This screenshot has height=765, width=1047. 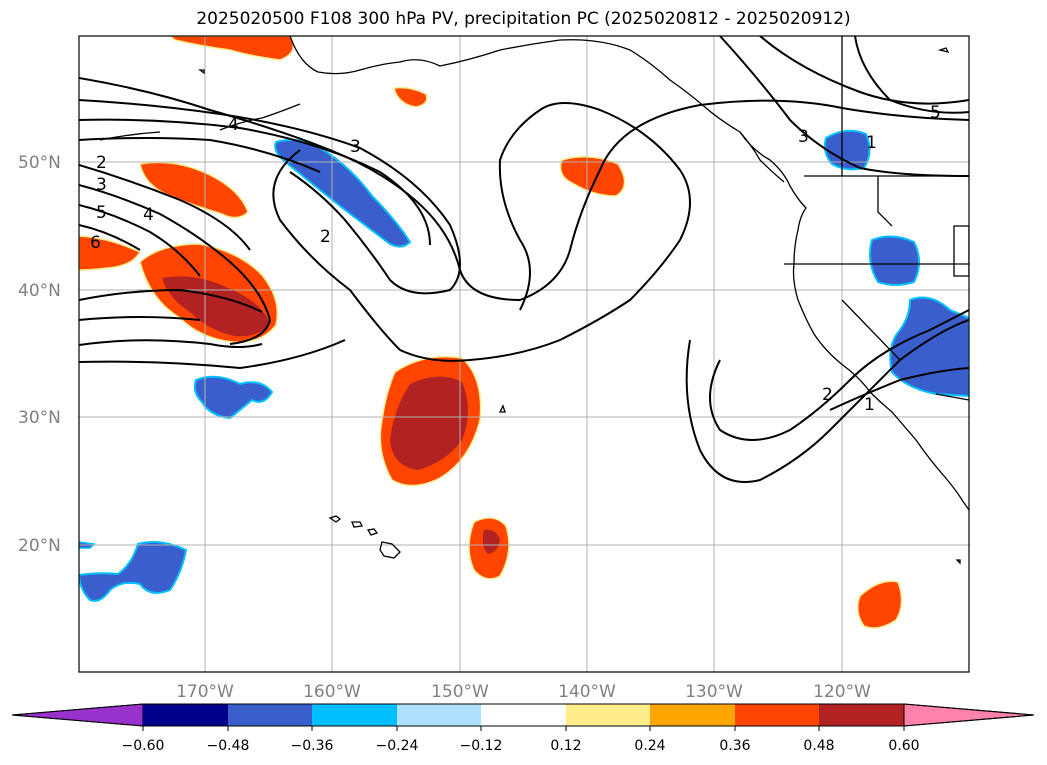 I want to click on colorbar-tick-label: −0.36, so click(x=312, y=746).